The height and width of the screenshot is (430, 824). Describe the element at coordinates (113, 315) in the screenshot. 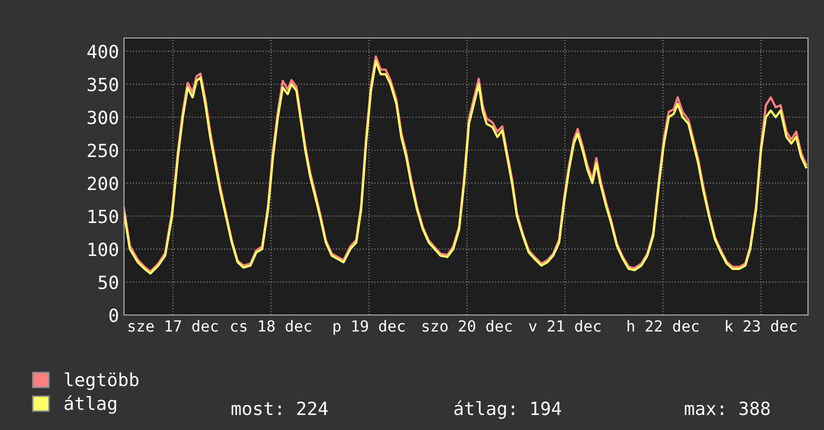

I see `y-tick-label: 0` at that location.